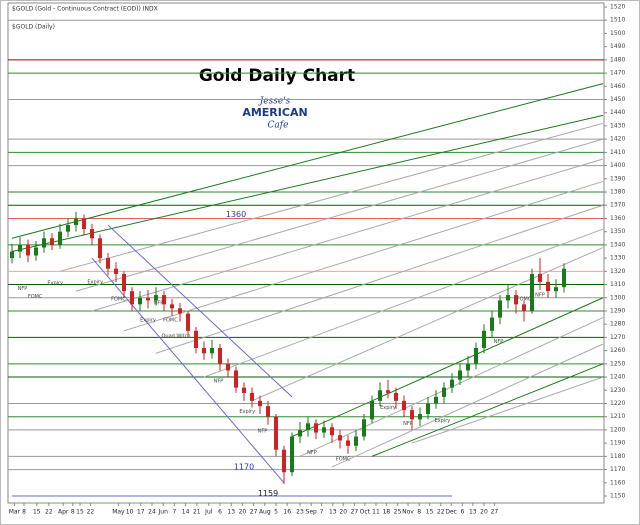 This screenshot has width=640, height=525. What do you see at coordinates (265, 512) in the screenshot?
I see `x-tick-label: Aug` at bounding box center [265, 512].